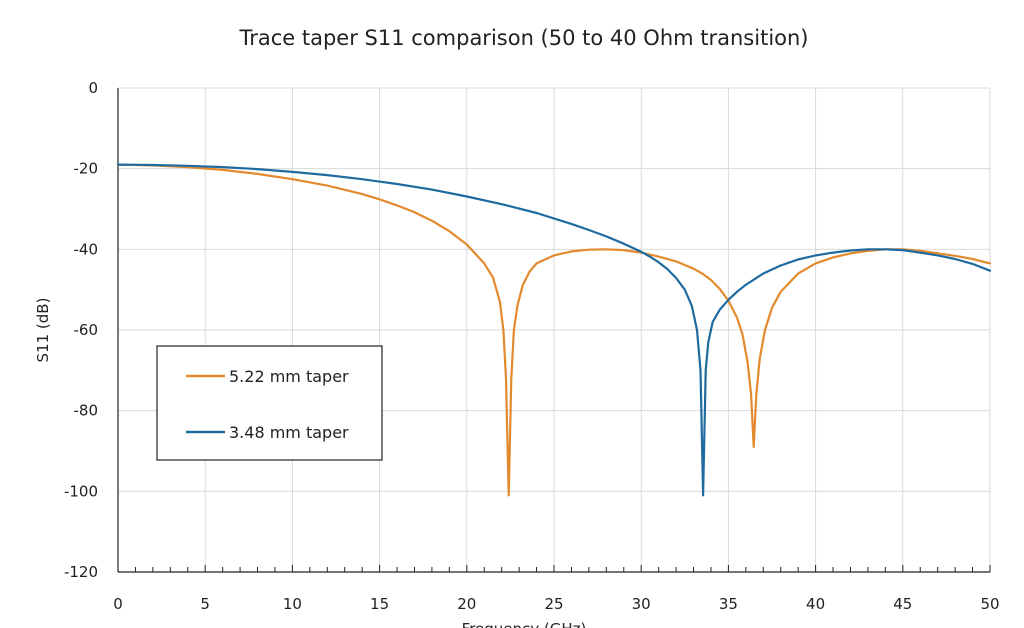 The image size is (1024, 628). I want to click on legend-label-3.48mm: 3.48 mm taper, so click(289, 432).